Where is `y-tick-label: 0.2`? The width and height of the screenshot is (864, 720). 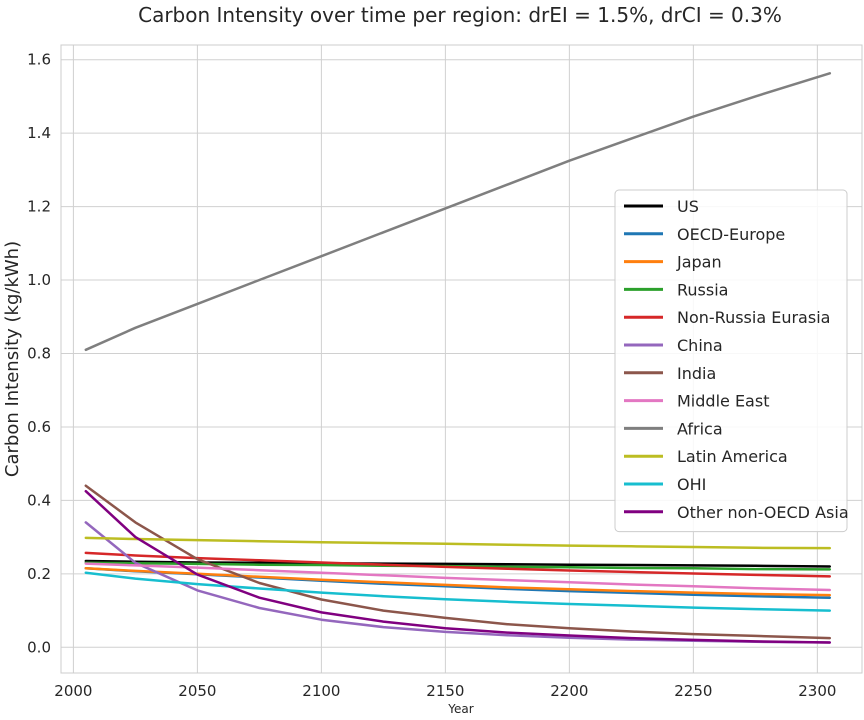 y-tick-label: 0.2 is located at coordinates (39, 574).